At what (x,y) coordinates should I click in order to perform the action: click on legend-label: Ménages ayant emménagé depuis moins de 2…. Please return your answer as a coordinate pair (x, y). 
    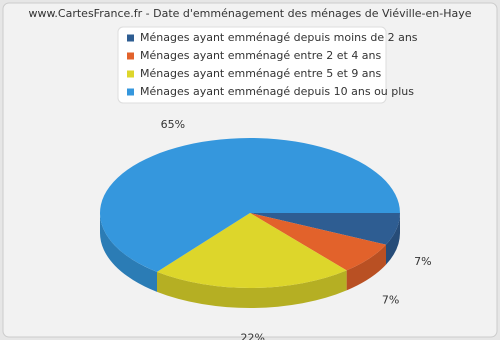
    Looking at the image, I should click on (279, 37).